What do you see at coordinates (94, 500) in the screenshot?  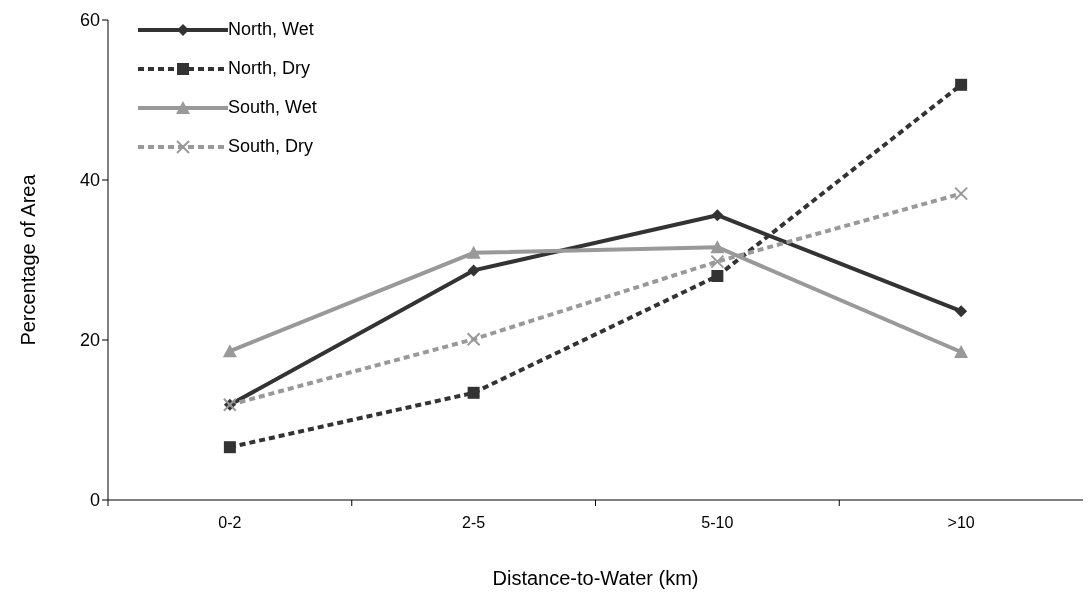 I see `y-tick-label: 0` at bounding box center [94, 500].